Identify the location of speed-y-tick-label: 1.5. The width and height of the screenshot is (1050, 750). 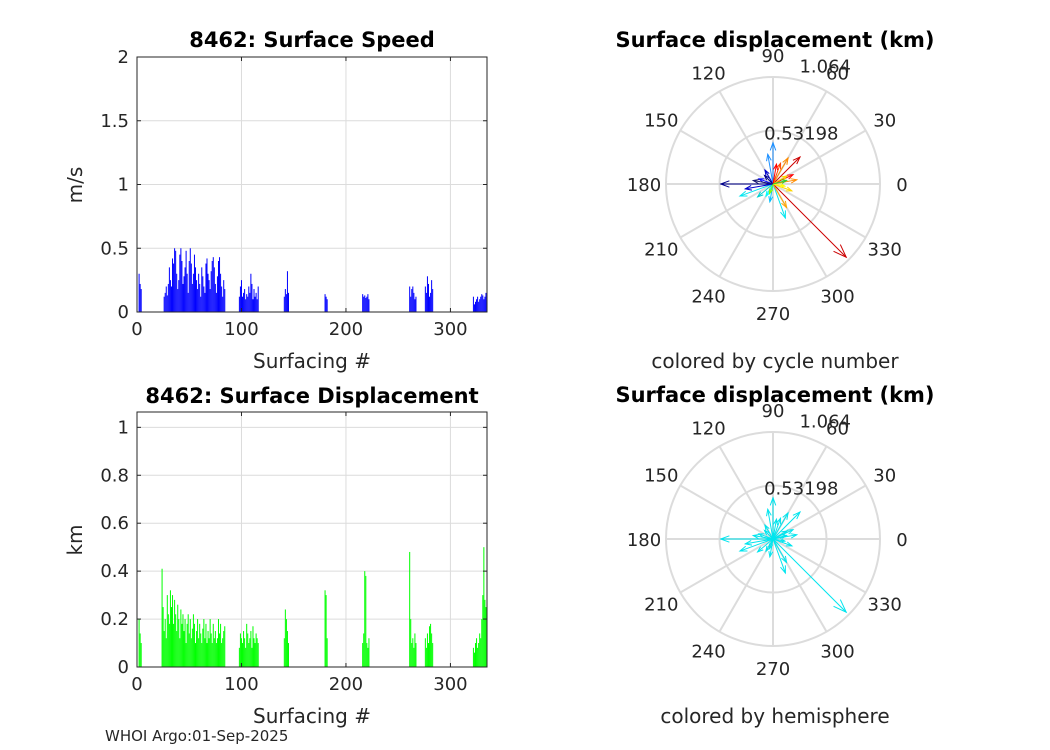
(114, 121).